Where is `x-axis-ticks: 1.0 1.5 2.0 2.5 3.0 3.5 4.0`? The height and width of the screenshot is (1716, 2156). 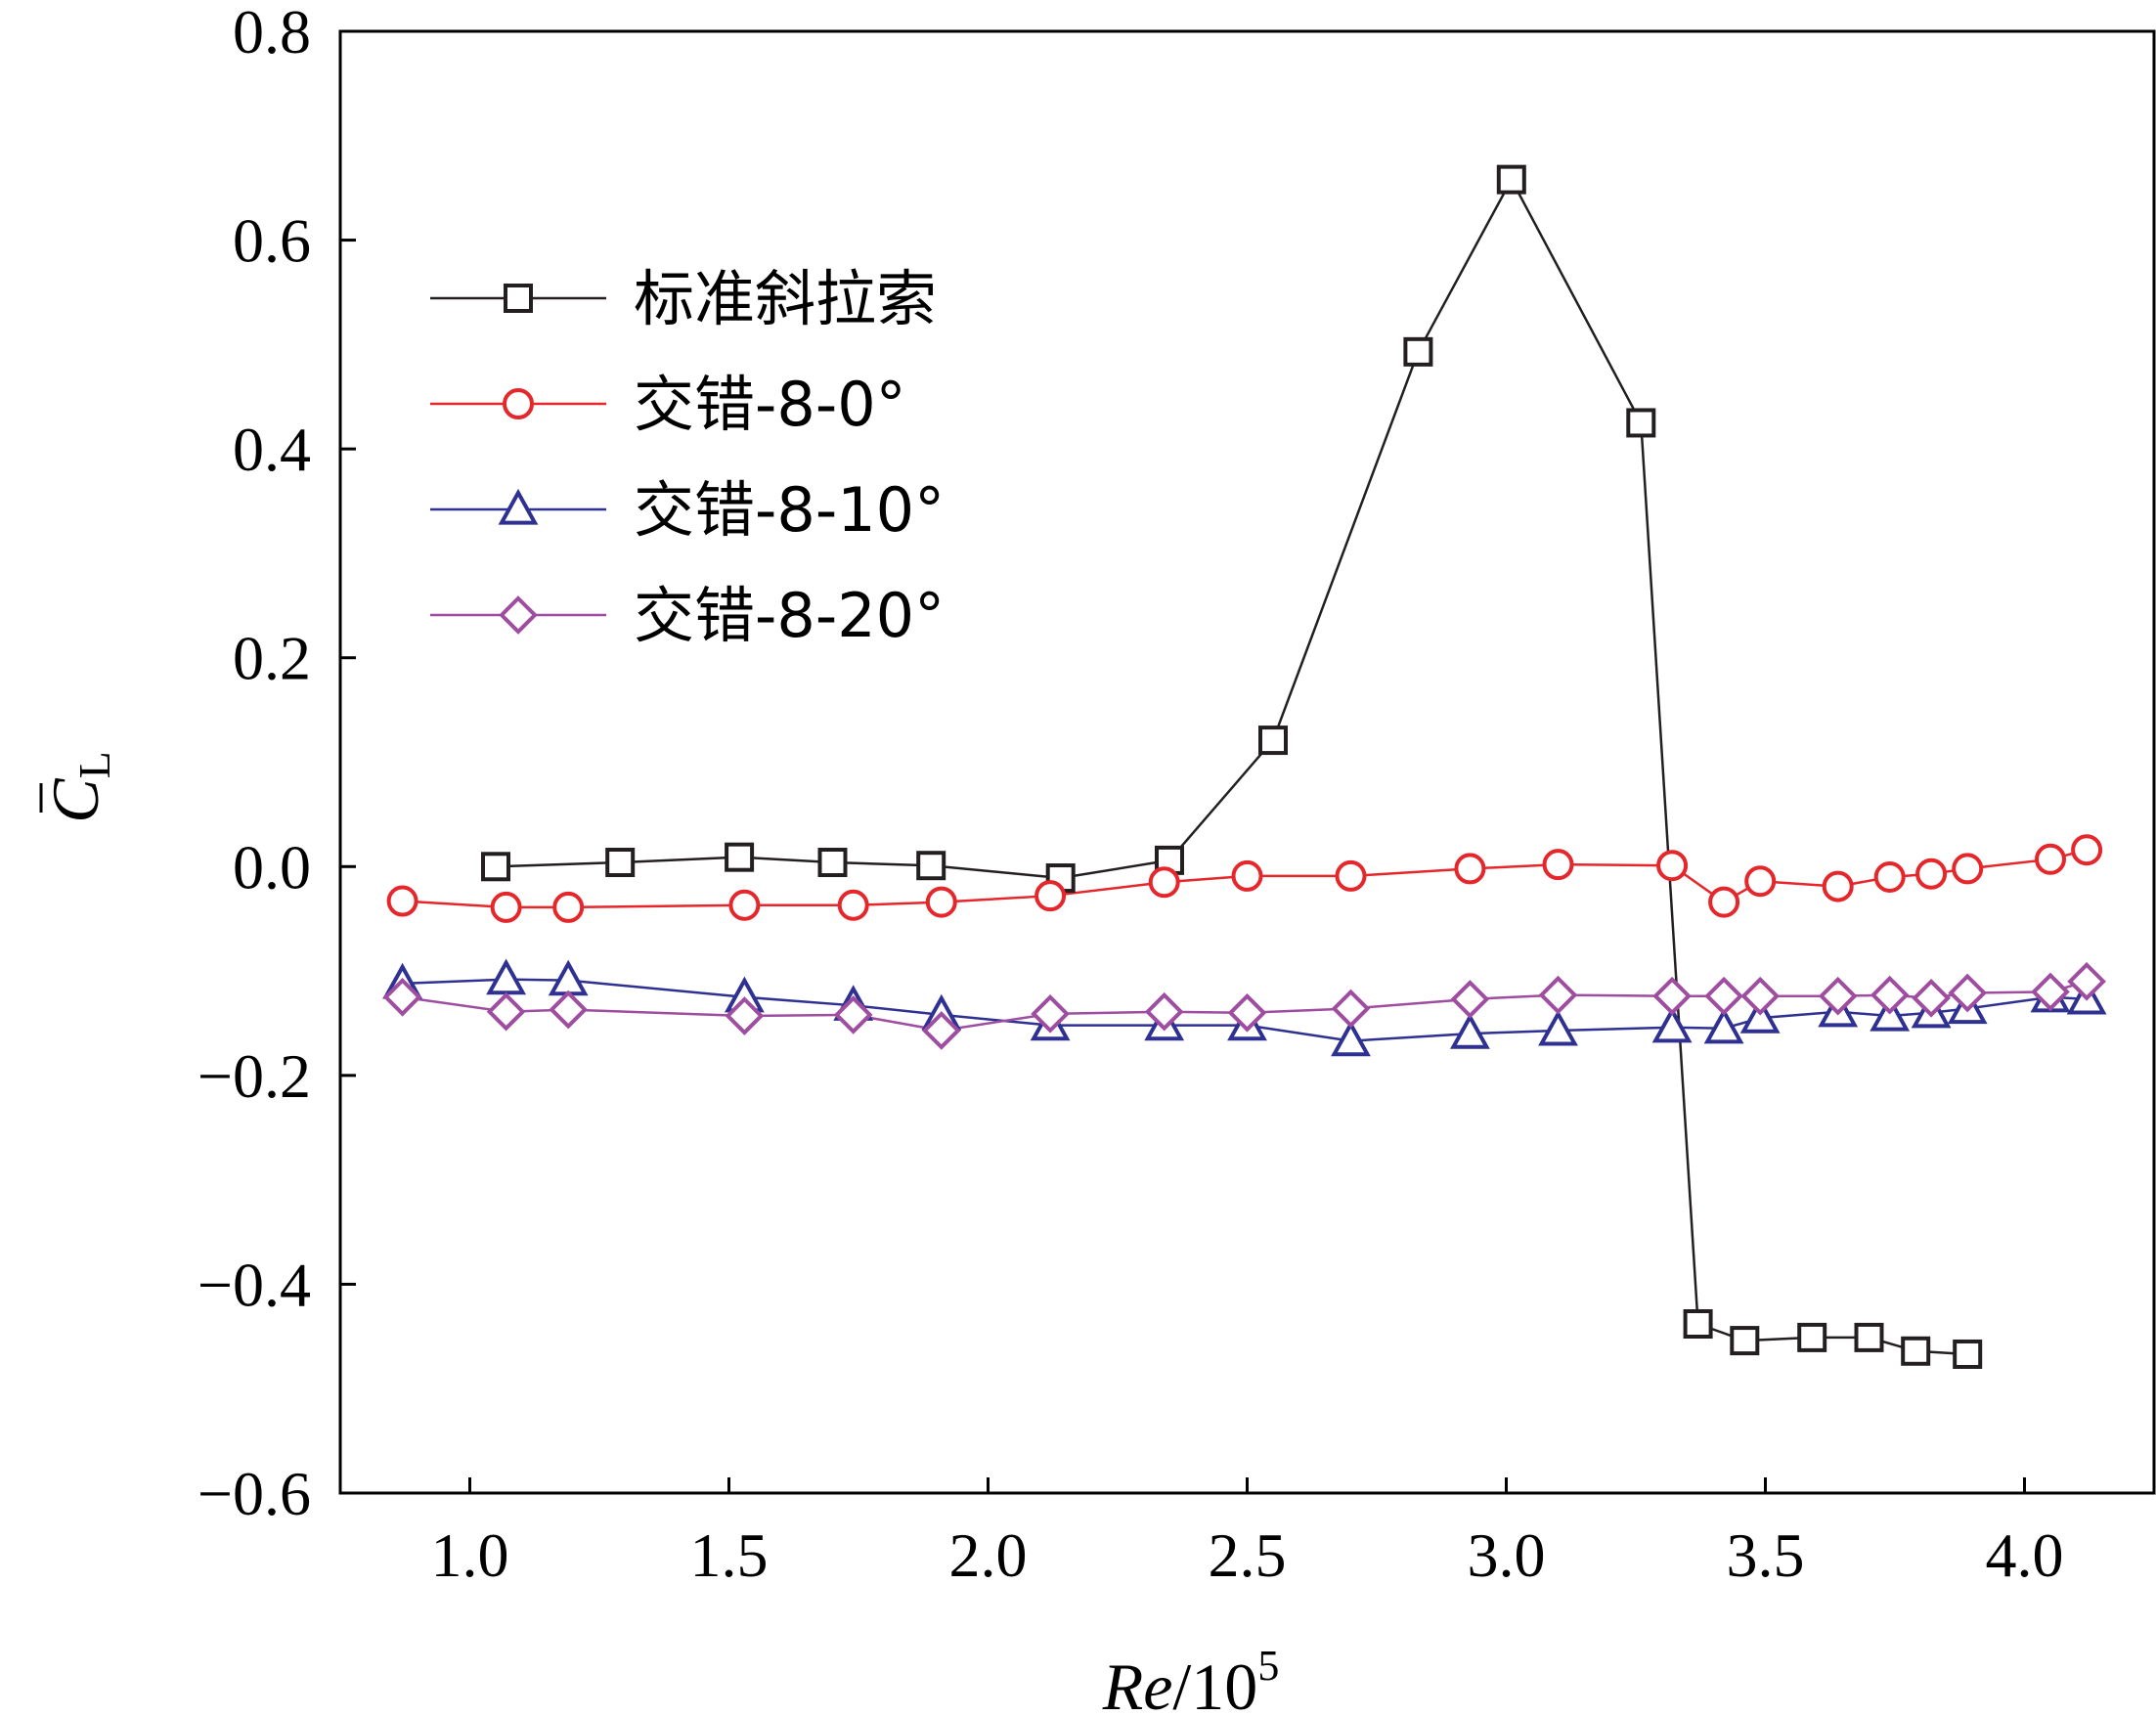 x-axis-ticks: 1.0 1.5 2.0 2.5 3.0 3.5 4.0 is located at coordinates (1247, 1533).